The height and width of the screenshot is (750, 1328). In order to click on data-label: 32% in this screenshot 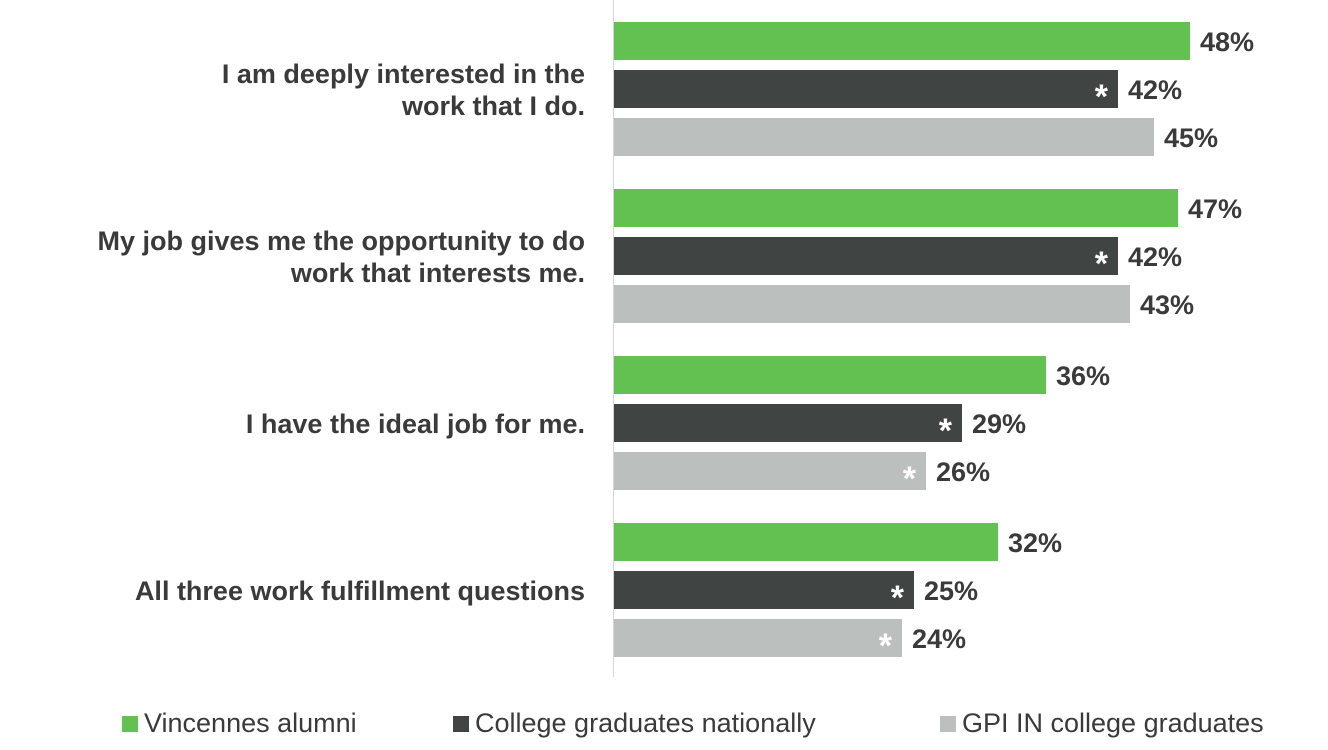, I will do `click(1035, 543)`.